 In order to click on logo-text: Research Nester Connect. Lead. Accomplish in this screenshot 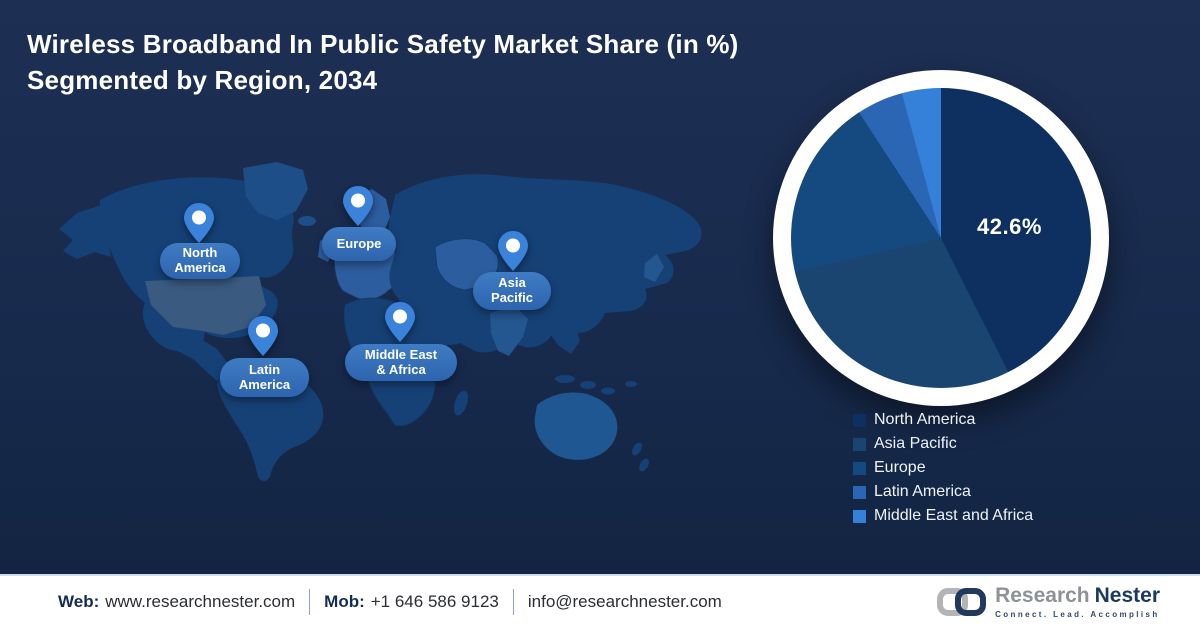, I will do `click(1077, 602)`.